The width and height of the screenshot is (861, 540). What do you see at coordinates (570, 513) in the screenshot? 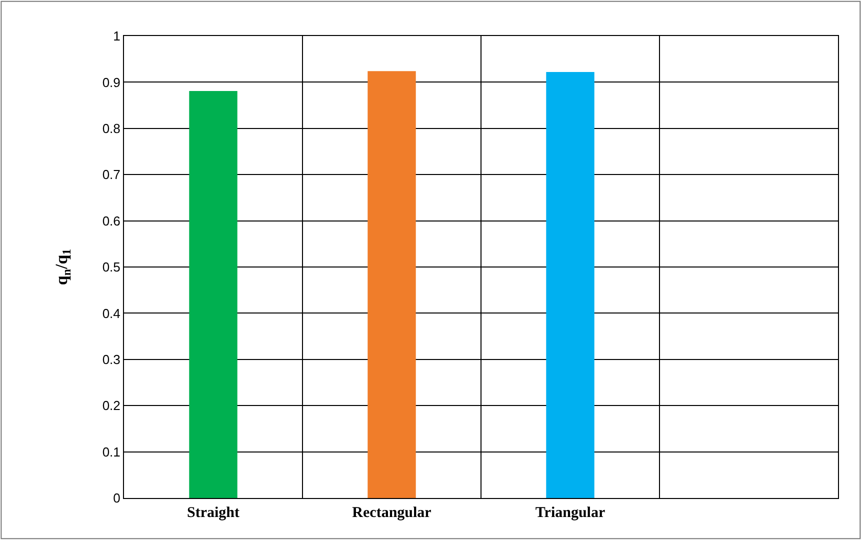
I see `x-tick-label: Triangular` at bounding box center [570, 513].